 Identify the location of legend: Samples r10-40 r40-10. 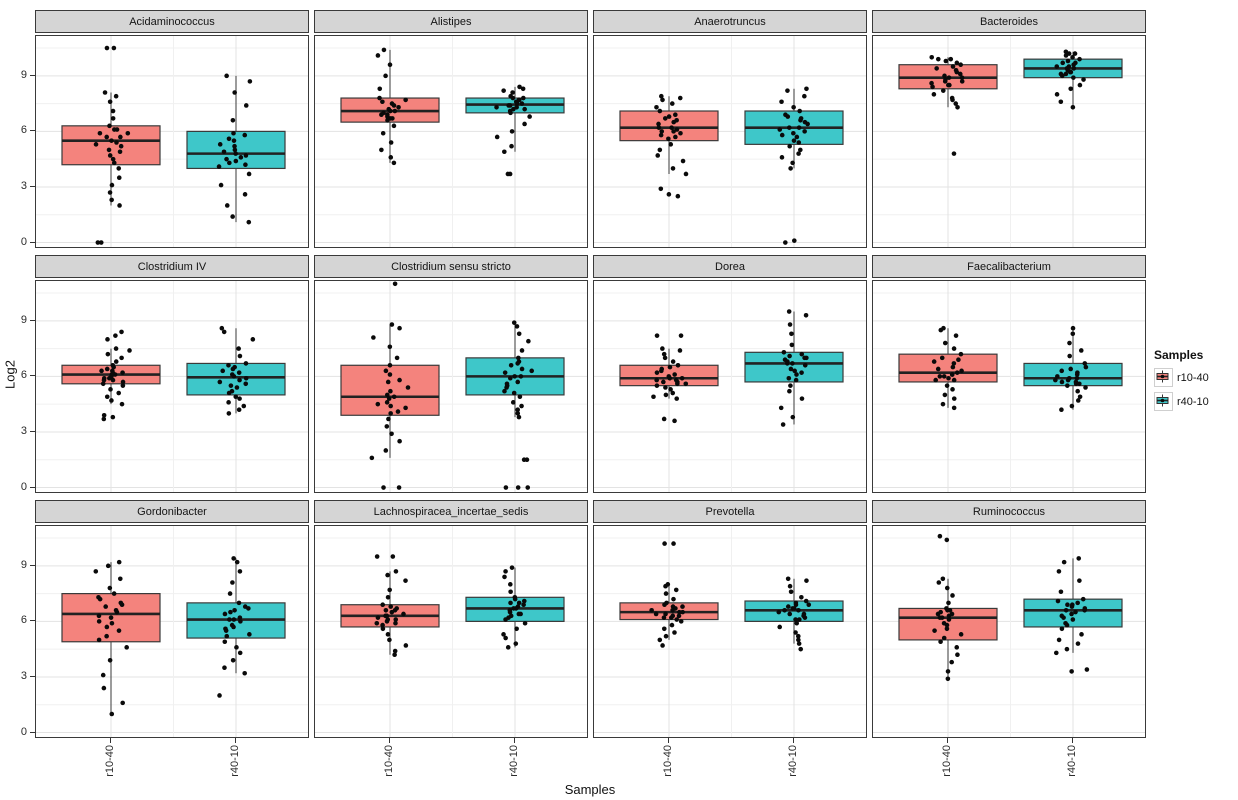
(1196, 382).